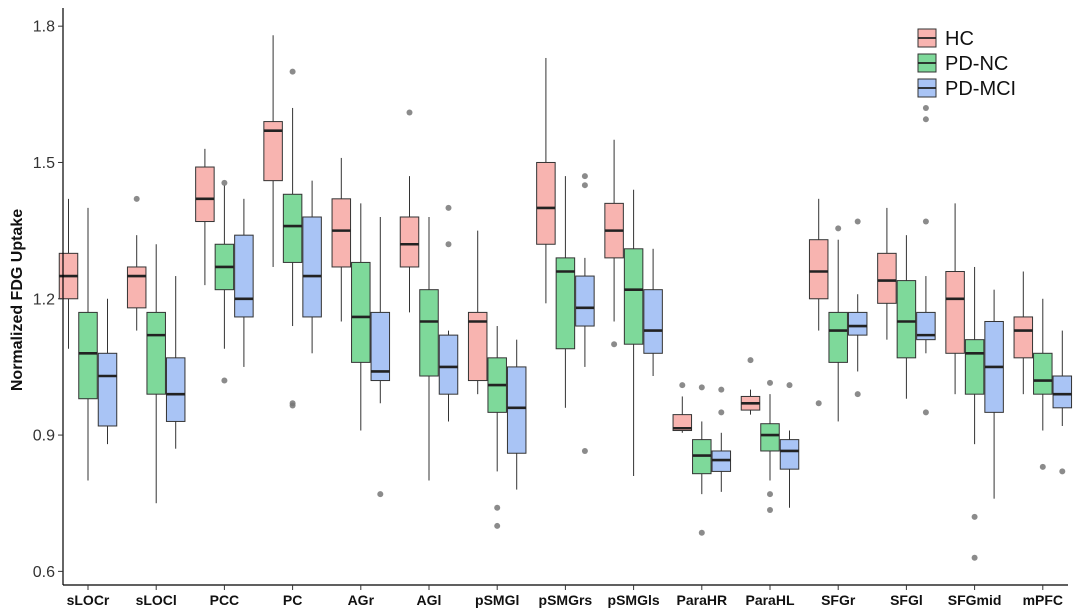 This screenshot has height=608, width=1075. What do you see at coordinates (273, 151) in the screenshot?
I see `box-hc-pc` at bounding box center [273, 151].